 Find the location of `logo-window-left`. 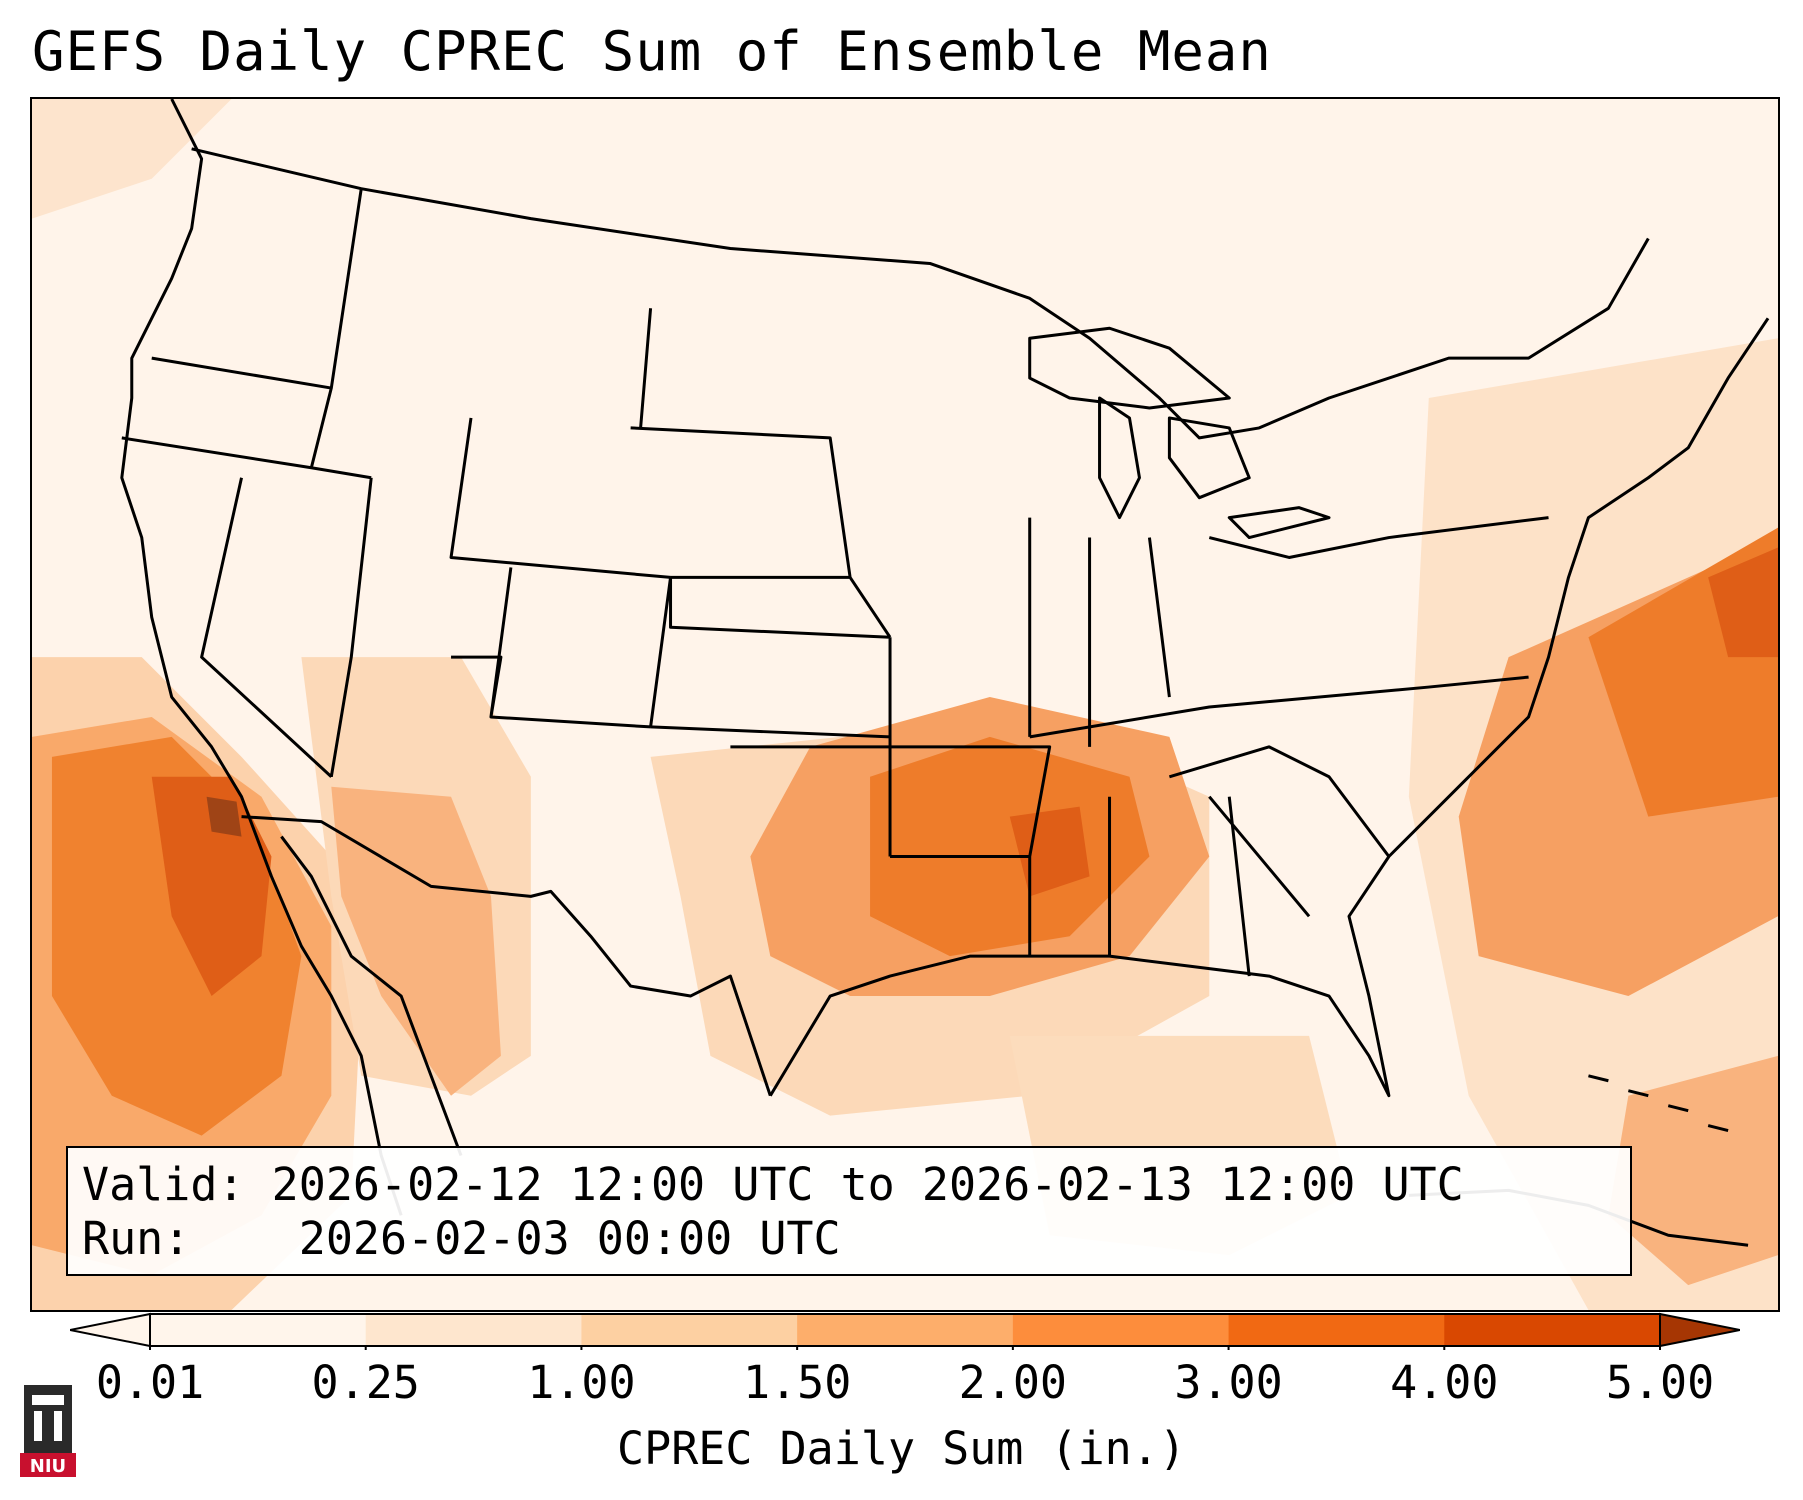

logo-window-left is located at coordinates (38, 1426).